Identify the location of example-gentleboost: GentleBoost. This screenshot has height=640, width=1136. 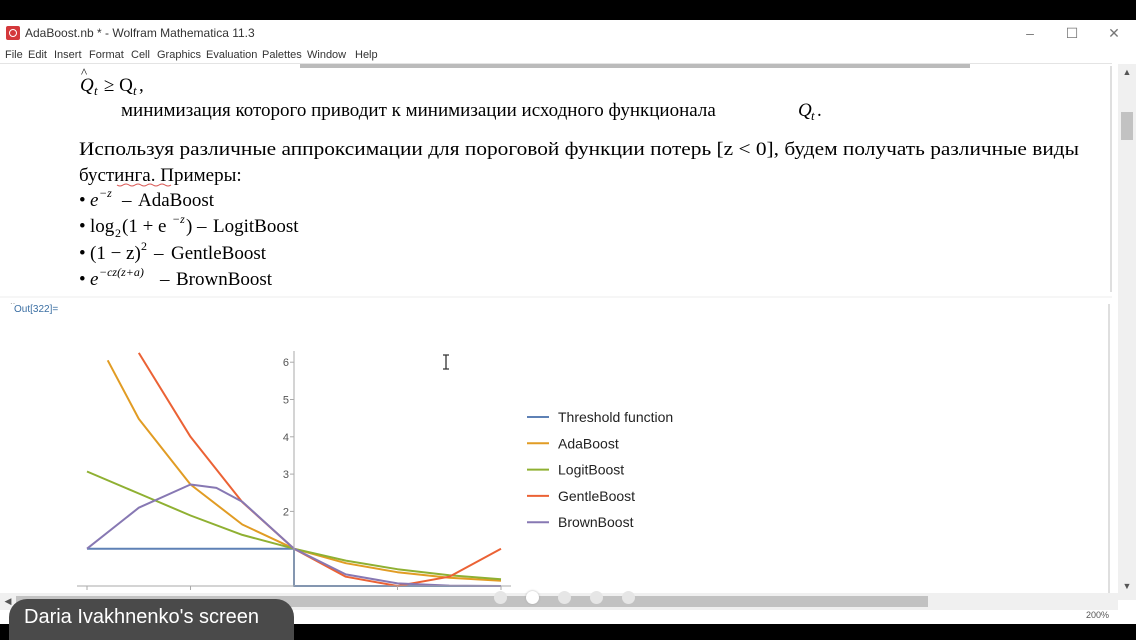
(219, 253).